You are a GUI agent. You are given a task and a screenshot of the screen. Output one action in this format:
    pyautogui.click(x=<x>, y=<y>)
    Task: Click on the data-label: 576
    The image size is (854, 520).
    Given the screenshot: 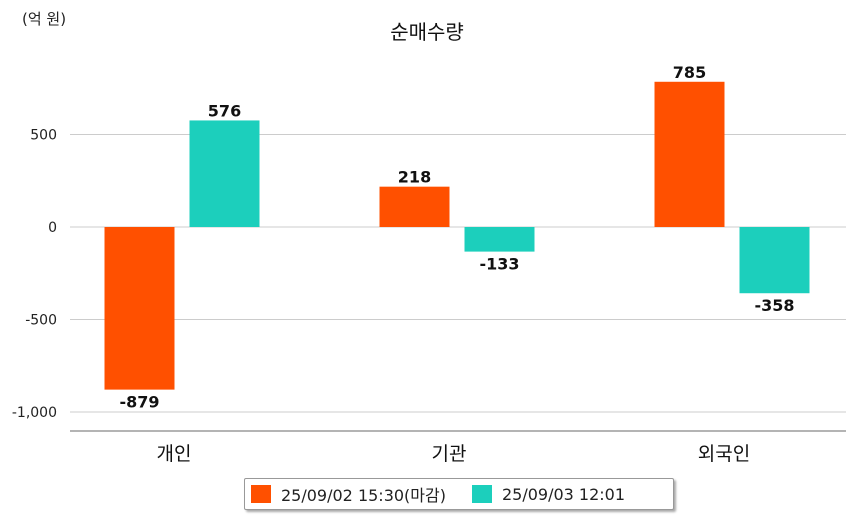 What is the action you would take?
    pyautogui.click(x=224, y=110)
    